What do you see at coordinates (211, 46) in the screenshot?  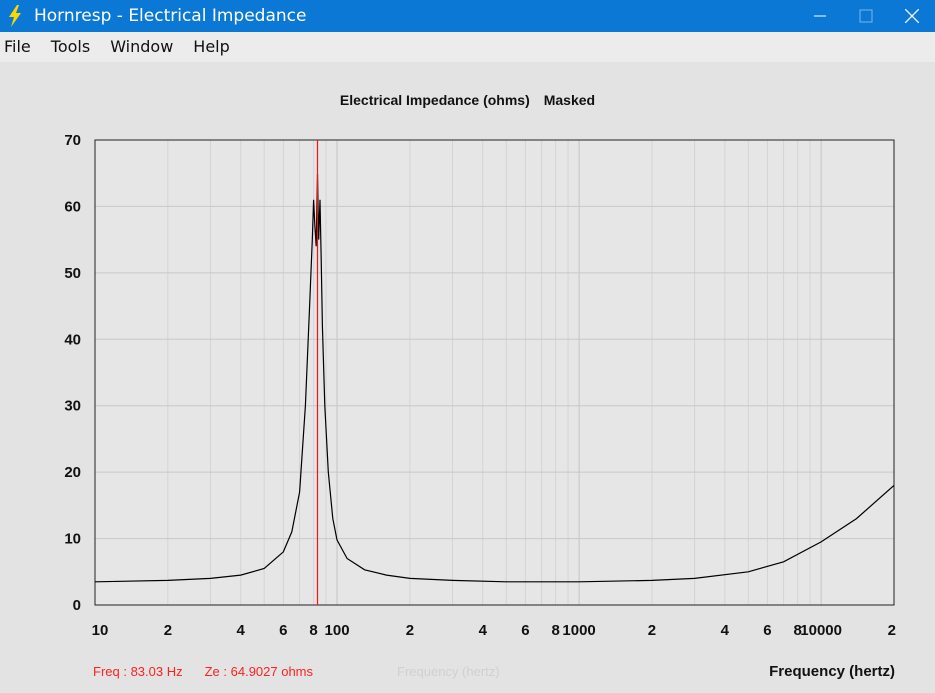 I see `menu-help: Help` at bounding box center [211, 46].